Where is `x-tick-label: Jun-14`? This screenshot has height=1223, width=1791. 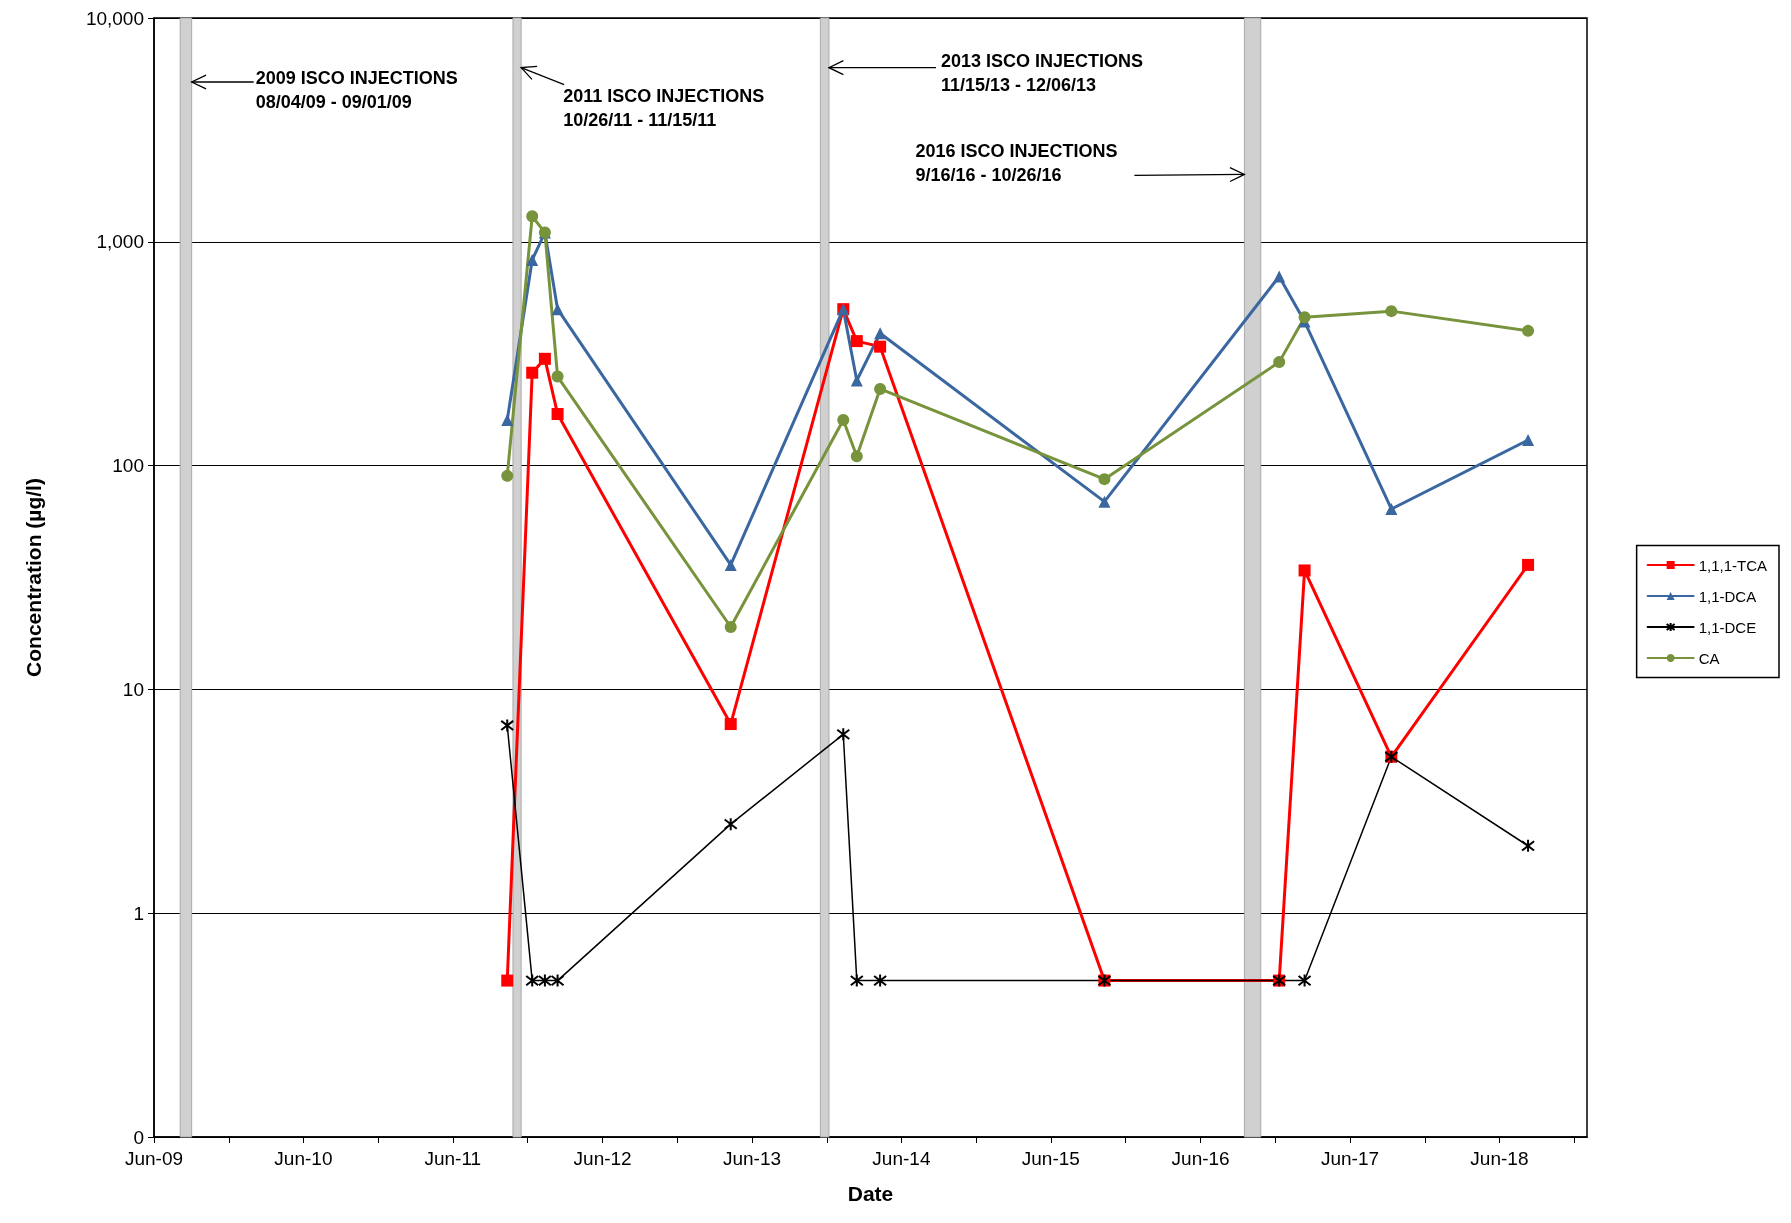 x-tick-label: Jun-14 is located at coordinates (901, 1158).